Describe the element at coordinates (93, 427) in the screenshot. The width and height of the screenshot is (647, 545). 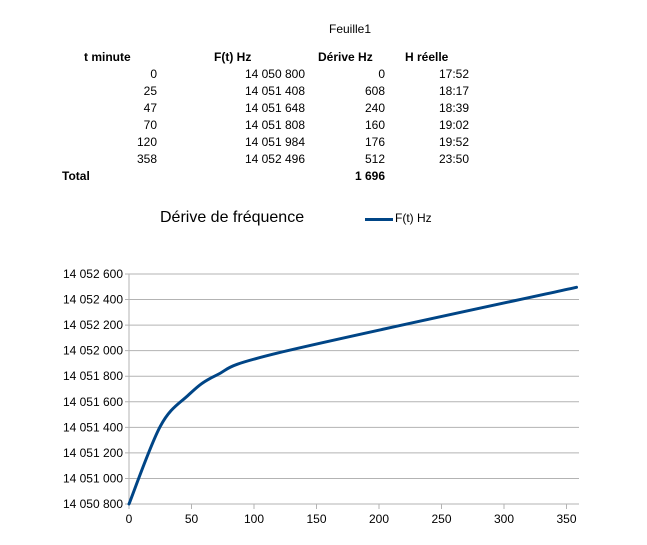
I see `y-tick-label: 14 051 400` at that location.